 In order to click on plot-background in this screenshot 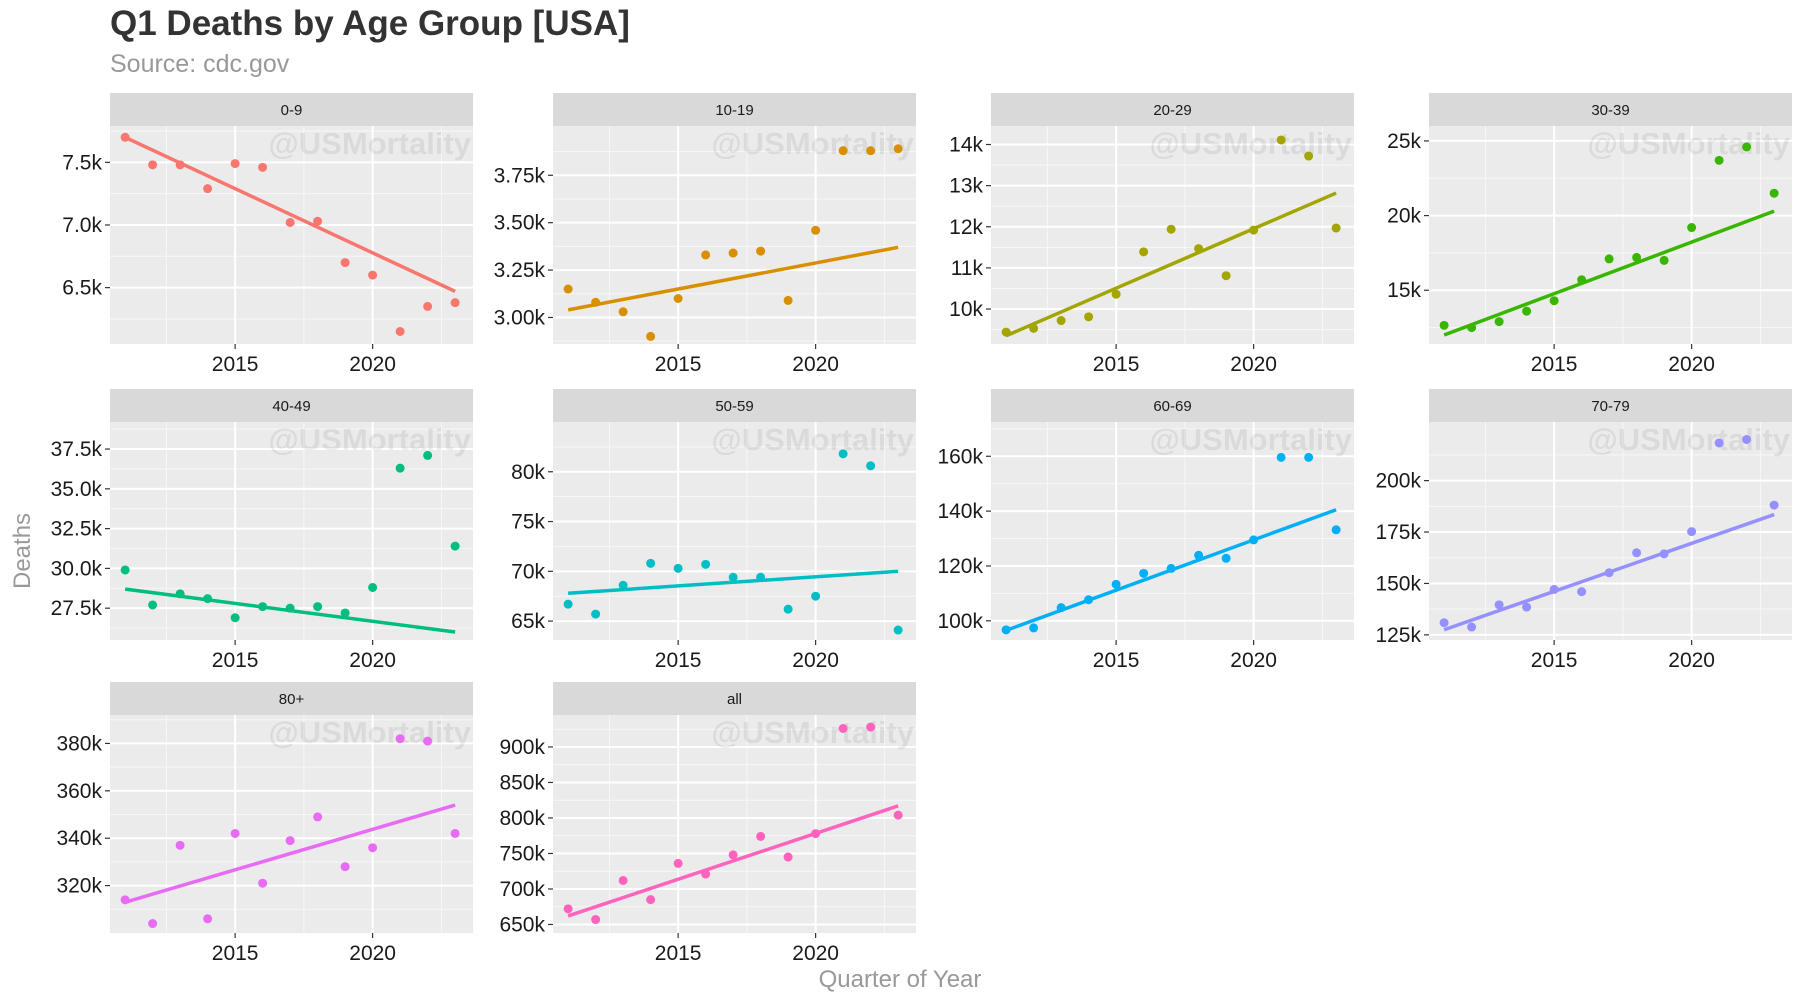, I will do `click(734, 824)`.